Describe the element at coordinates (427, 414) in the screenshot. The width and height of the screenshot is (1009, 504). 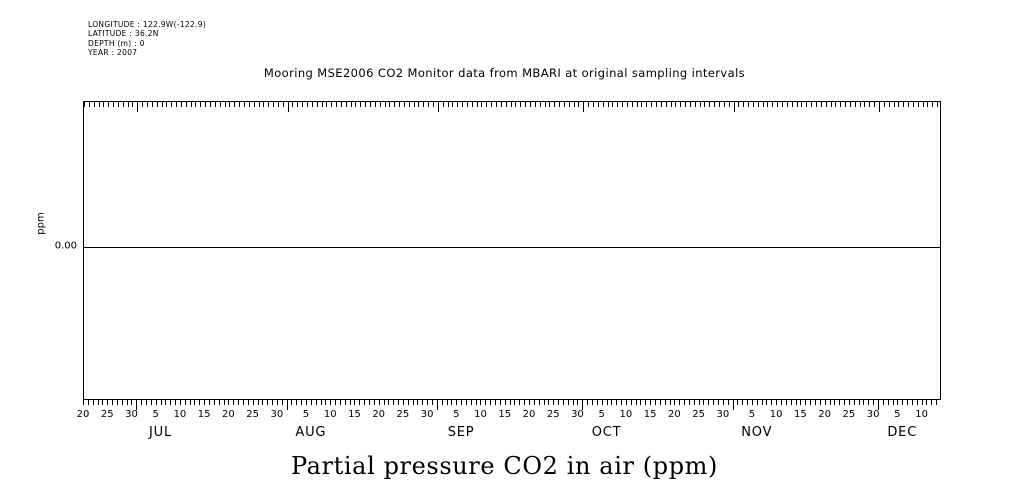
I see `x-axis-day-label: 30` at that location.